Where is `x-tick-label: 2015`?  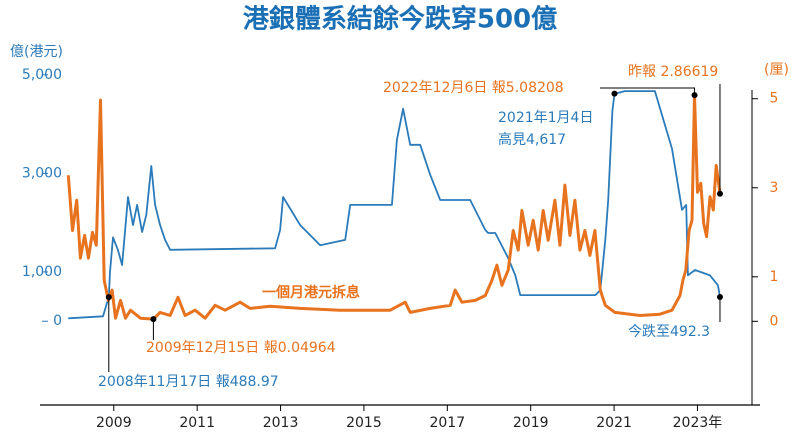
x-tick-label: 2015 is located at coordinates (364, 423).